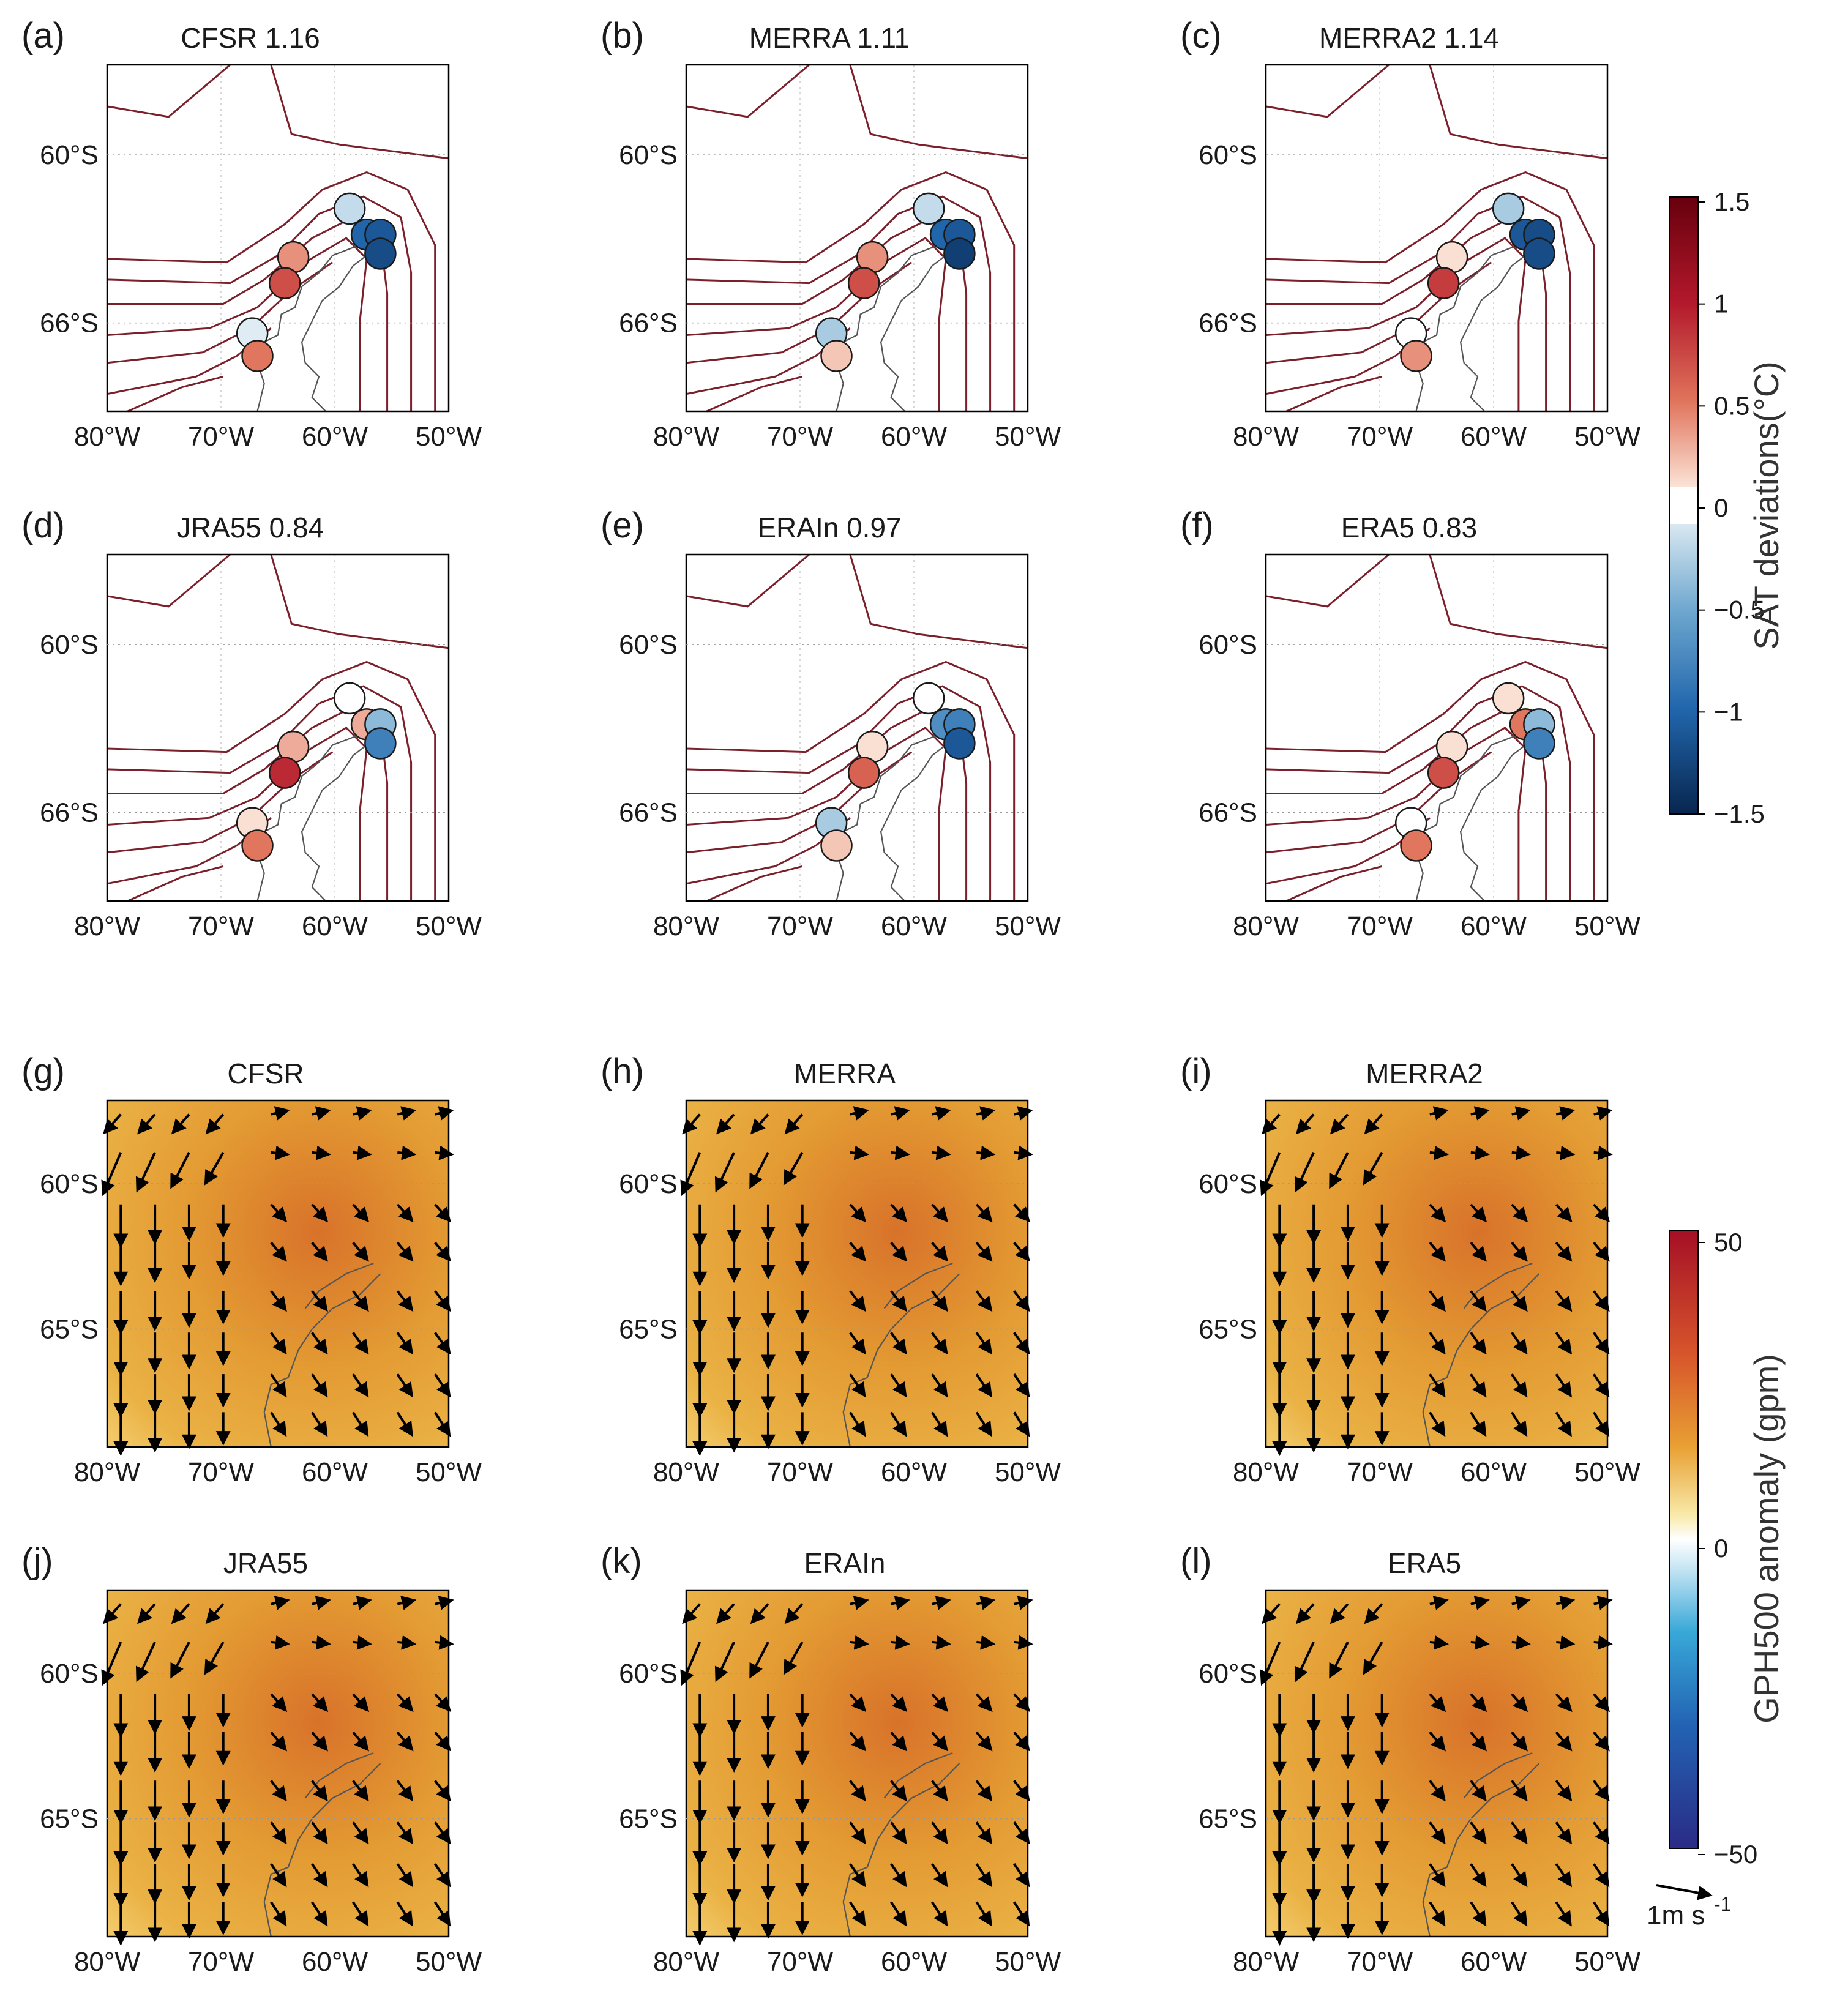 The width and height of the screenshot is (1848, 2010). What do you see at coordinates (648, 323) in the screenshot?
I see `lat-tick-label: 66°S` at bounding box center [648, 323].